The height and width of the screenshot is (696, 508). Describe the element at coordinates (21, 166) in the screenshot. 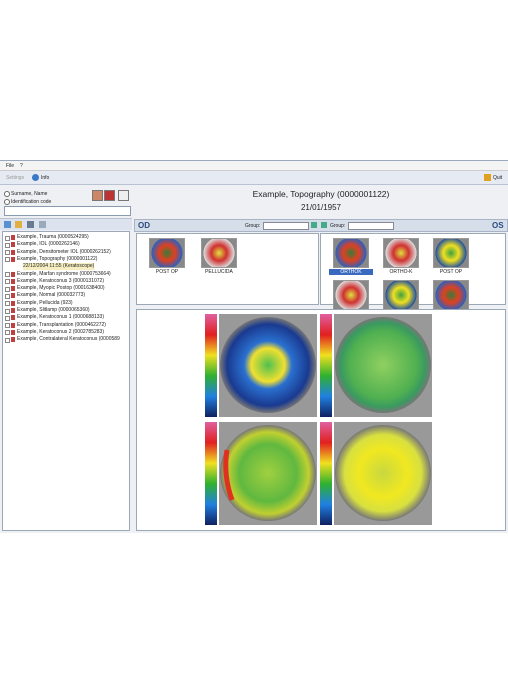

I see `menu-help: ?` at that location.